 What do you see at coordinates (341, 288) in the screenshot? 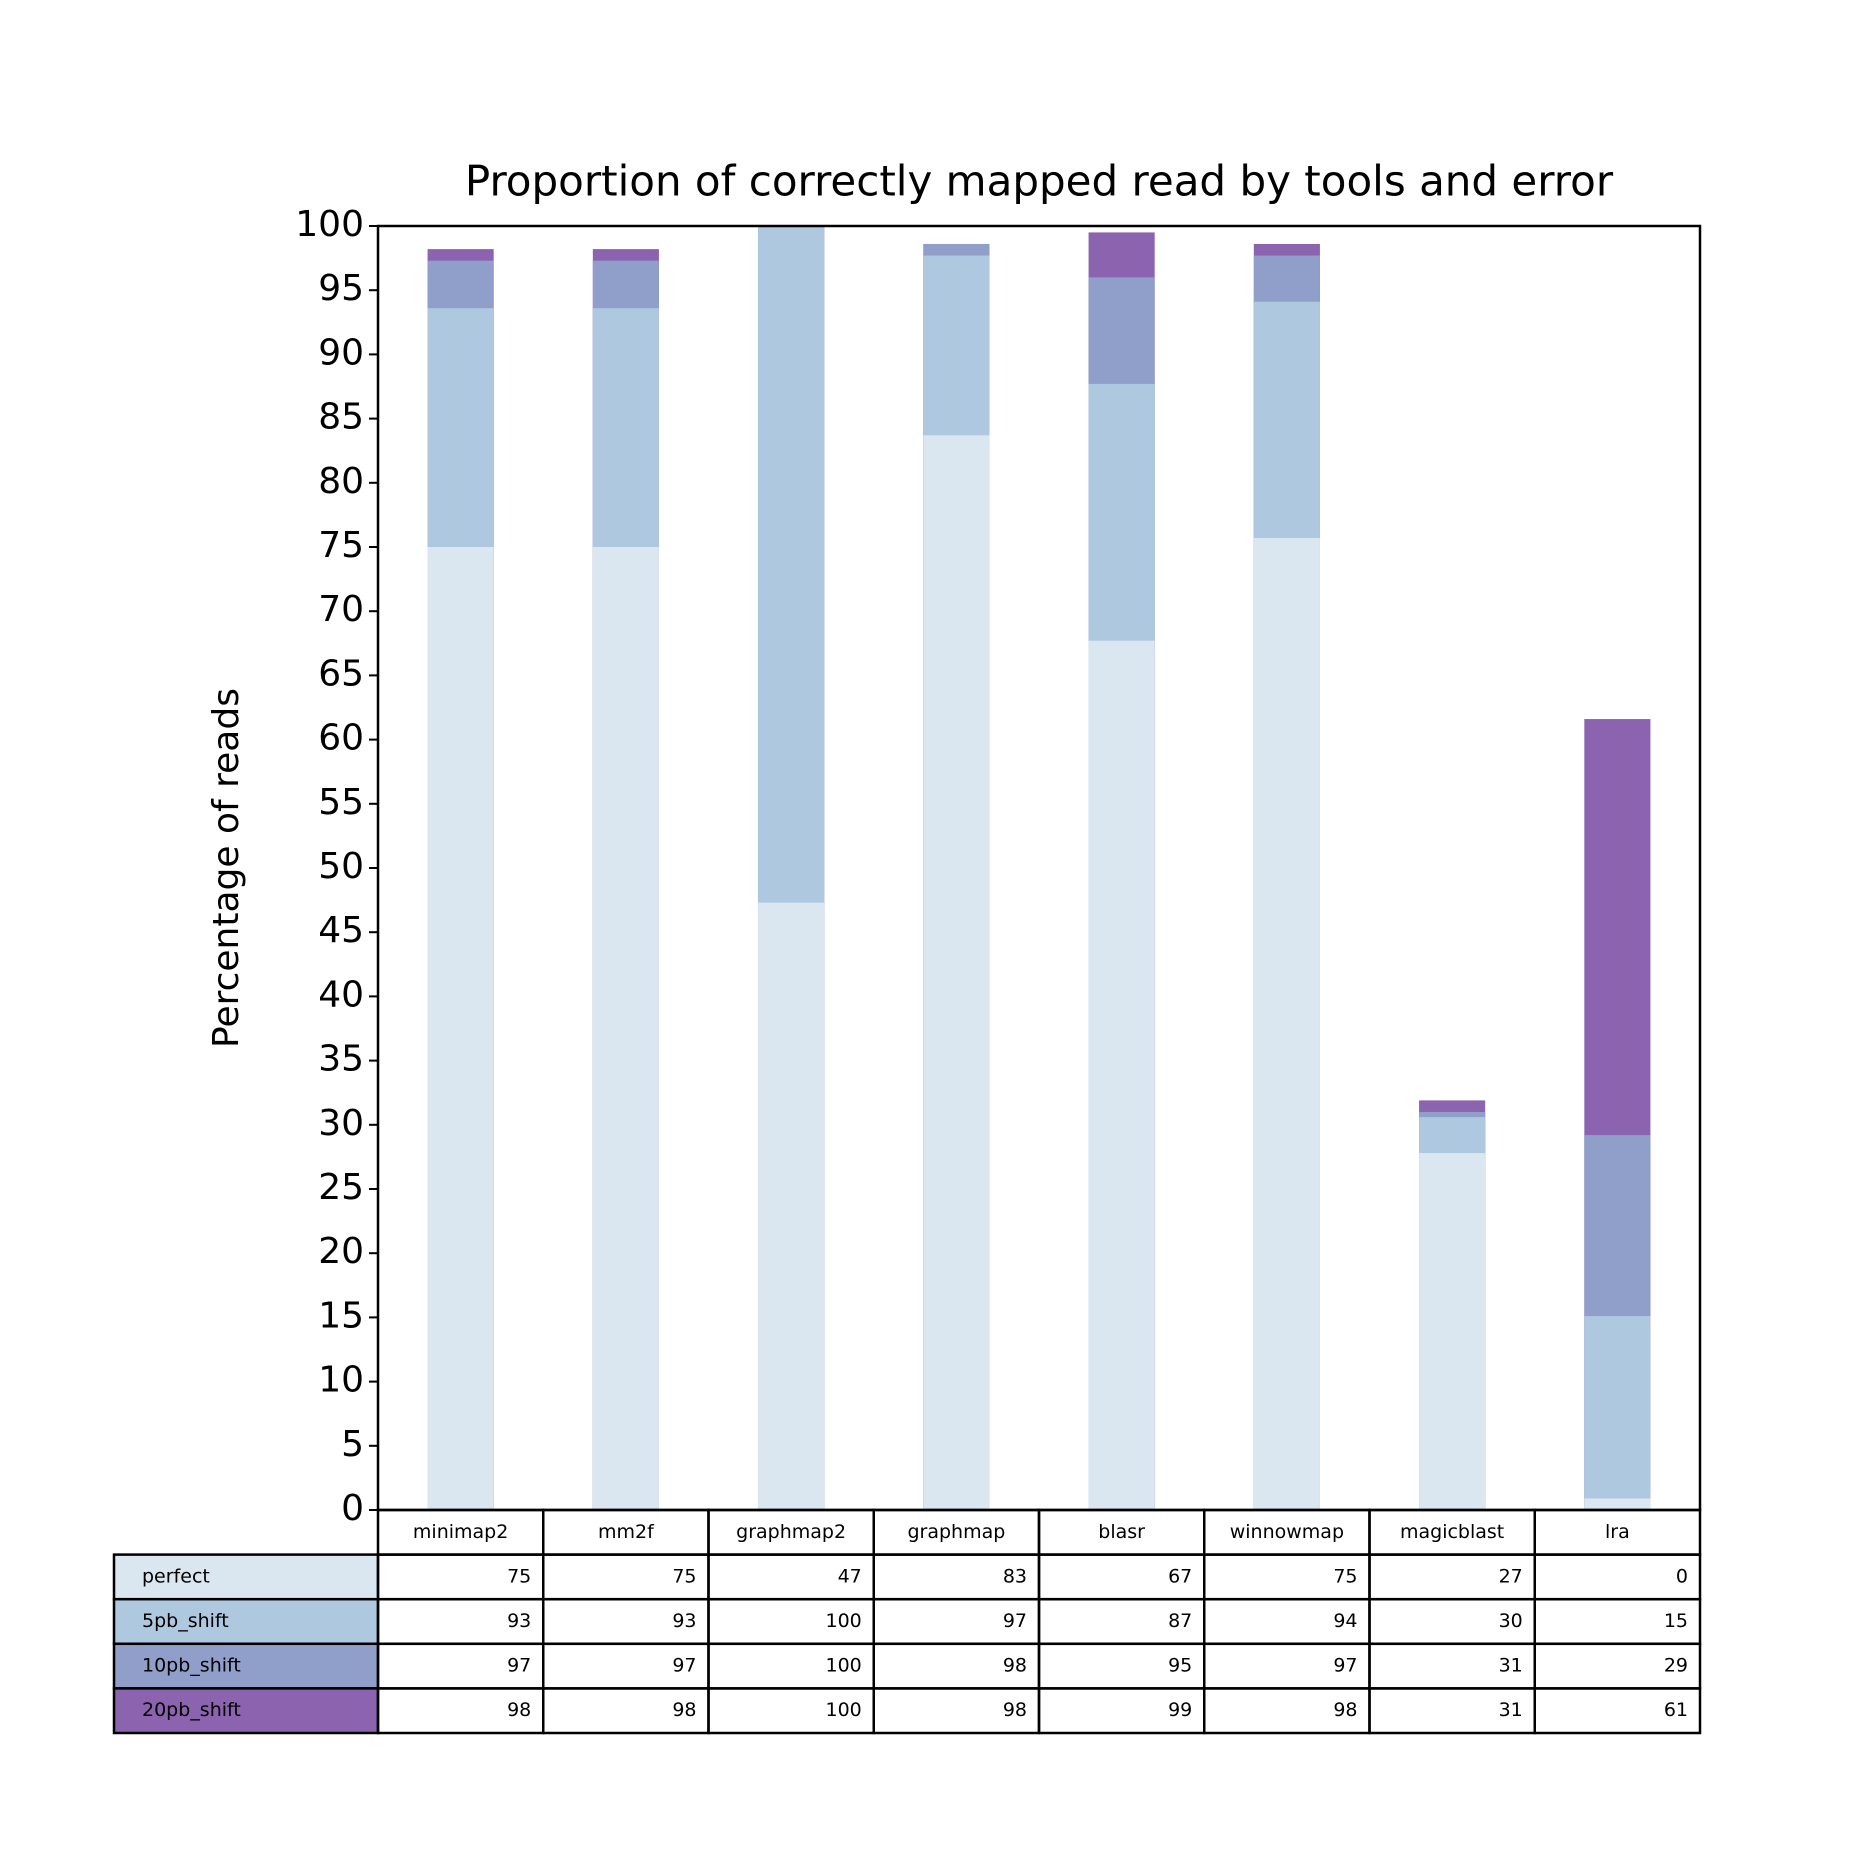
I see `y-tick-label: 95` at bounding box center [341, 288].